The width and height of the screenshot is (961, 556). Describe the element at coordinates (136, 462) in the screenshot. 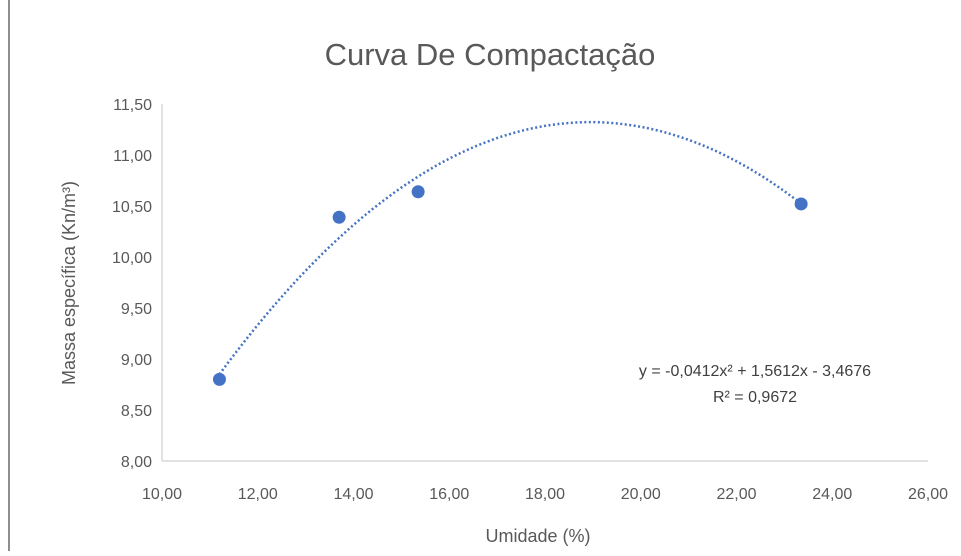

I see `y-tick-label: 8,00` at that location.